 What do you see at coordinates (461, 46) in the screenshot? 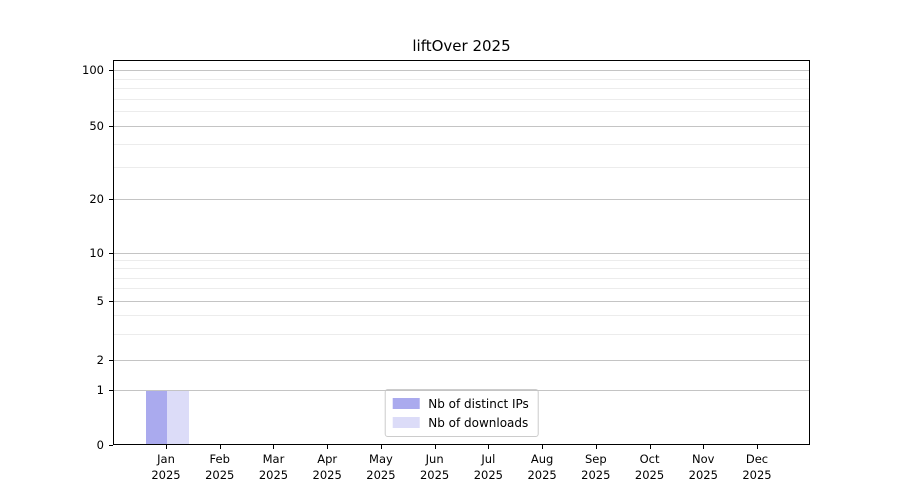
I see `chart-title: liftOver 2025` at bounding box center [461, 46].